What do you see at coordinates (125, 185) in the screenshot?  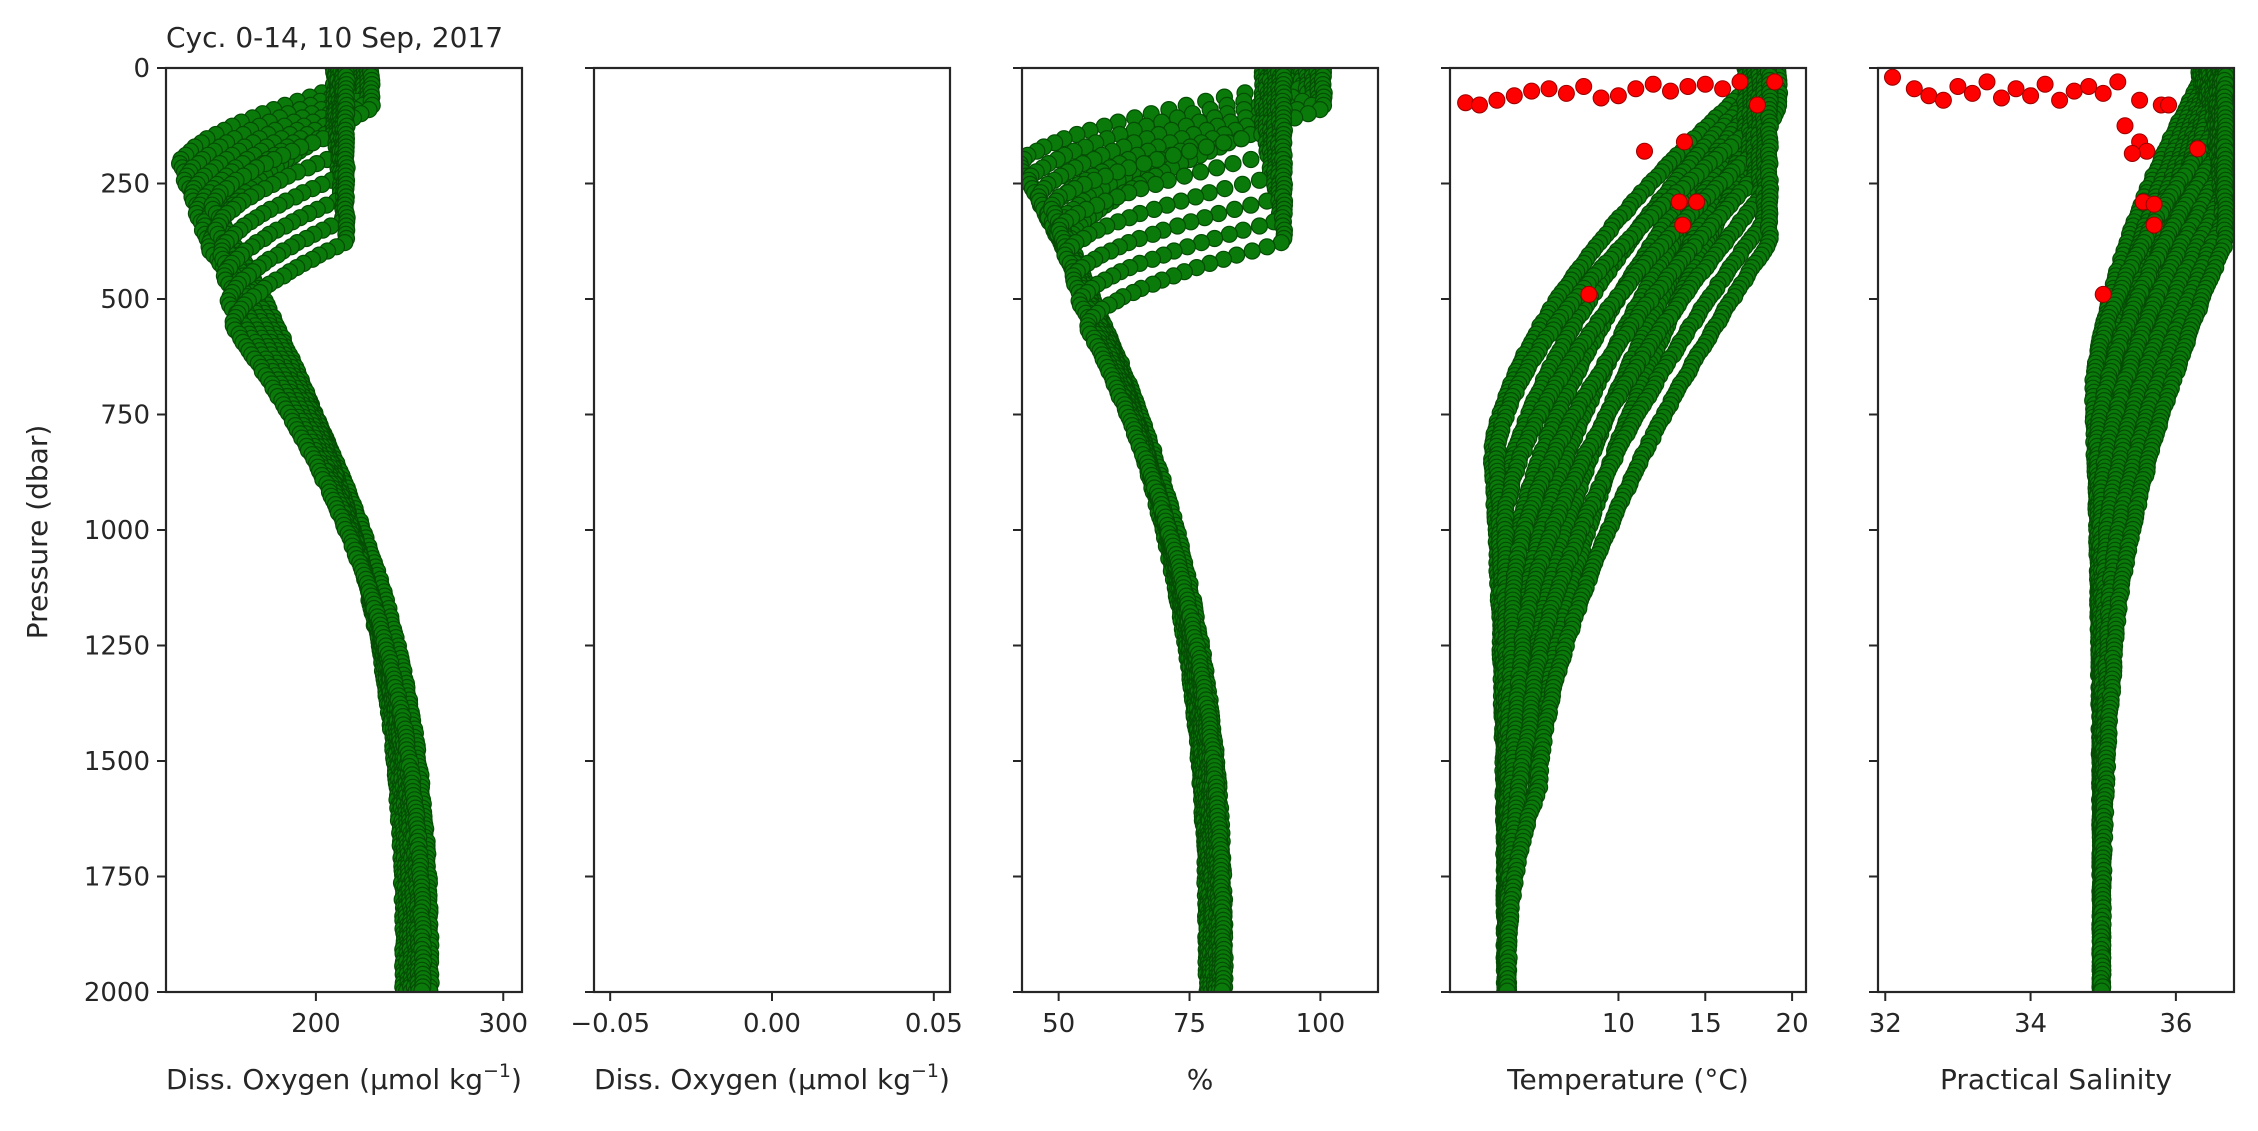 I see `y-tick-label: 250` at bounding box center [125, 185].